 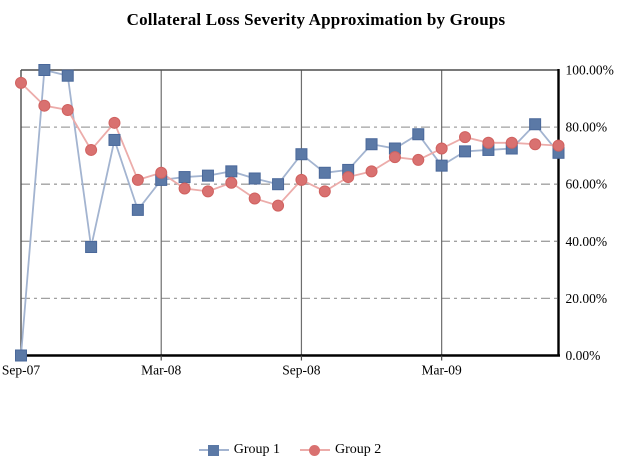 I want to click on legend-label-group2: Group 2, so click(x=358, y=449).